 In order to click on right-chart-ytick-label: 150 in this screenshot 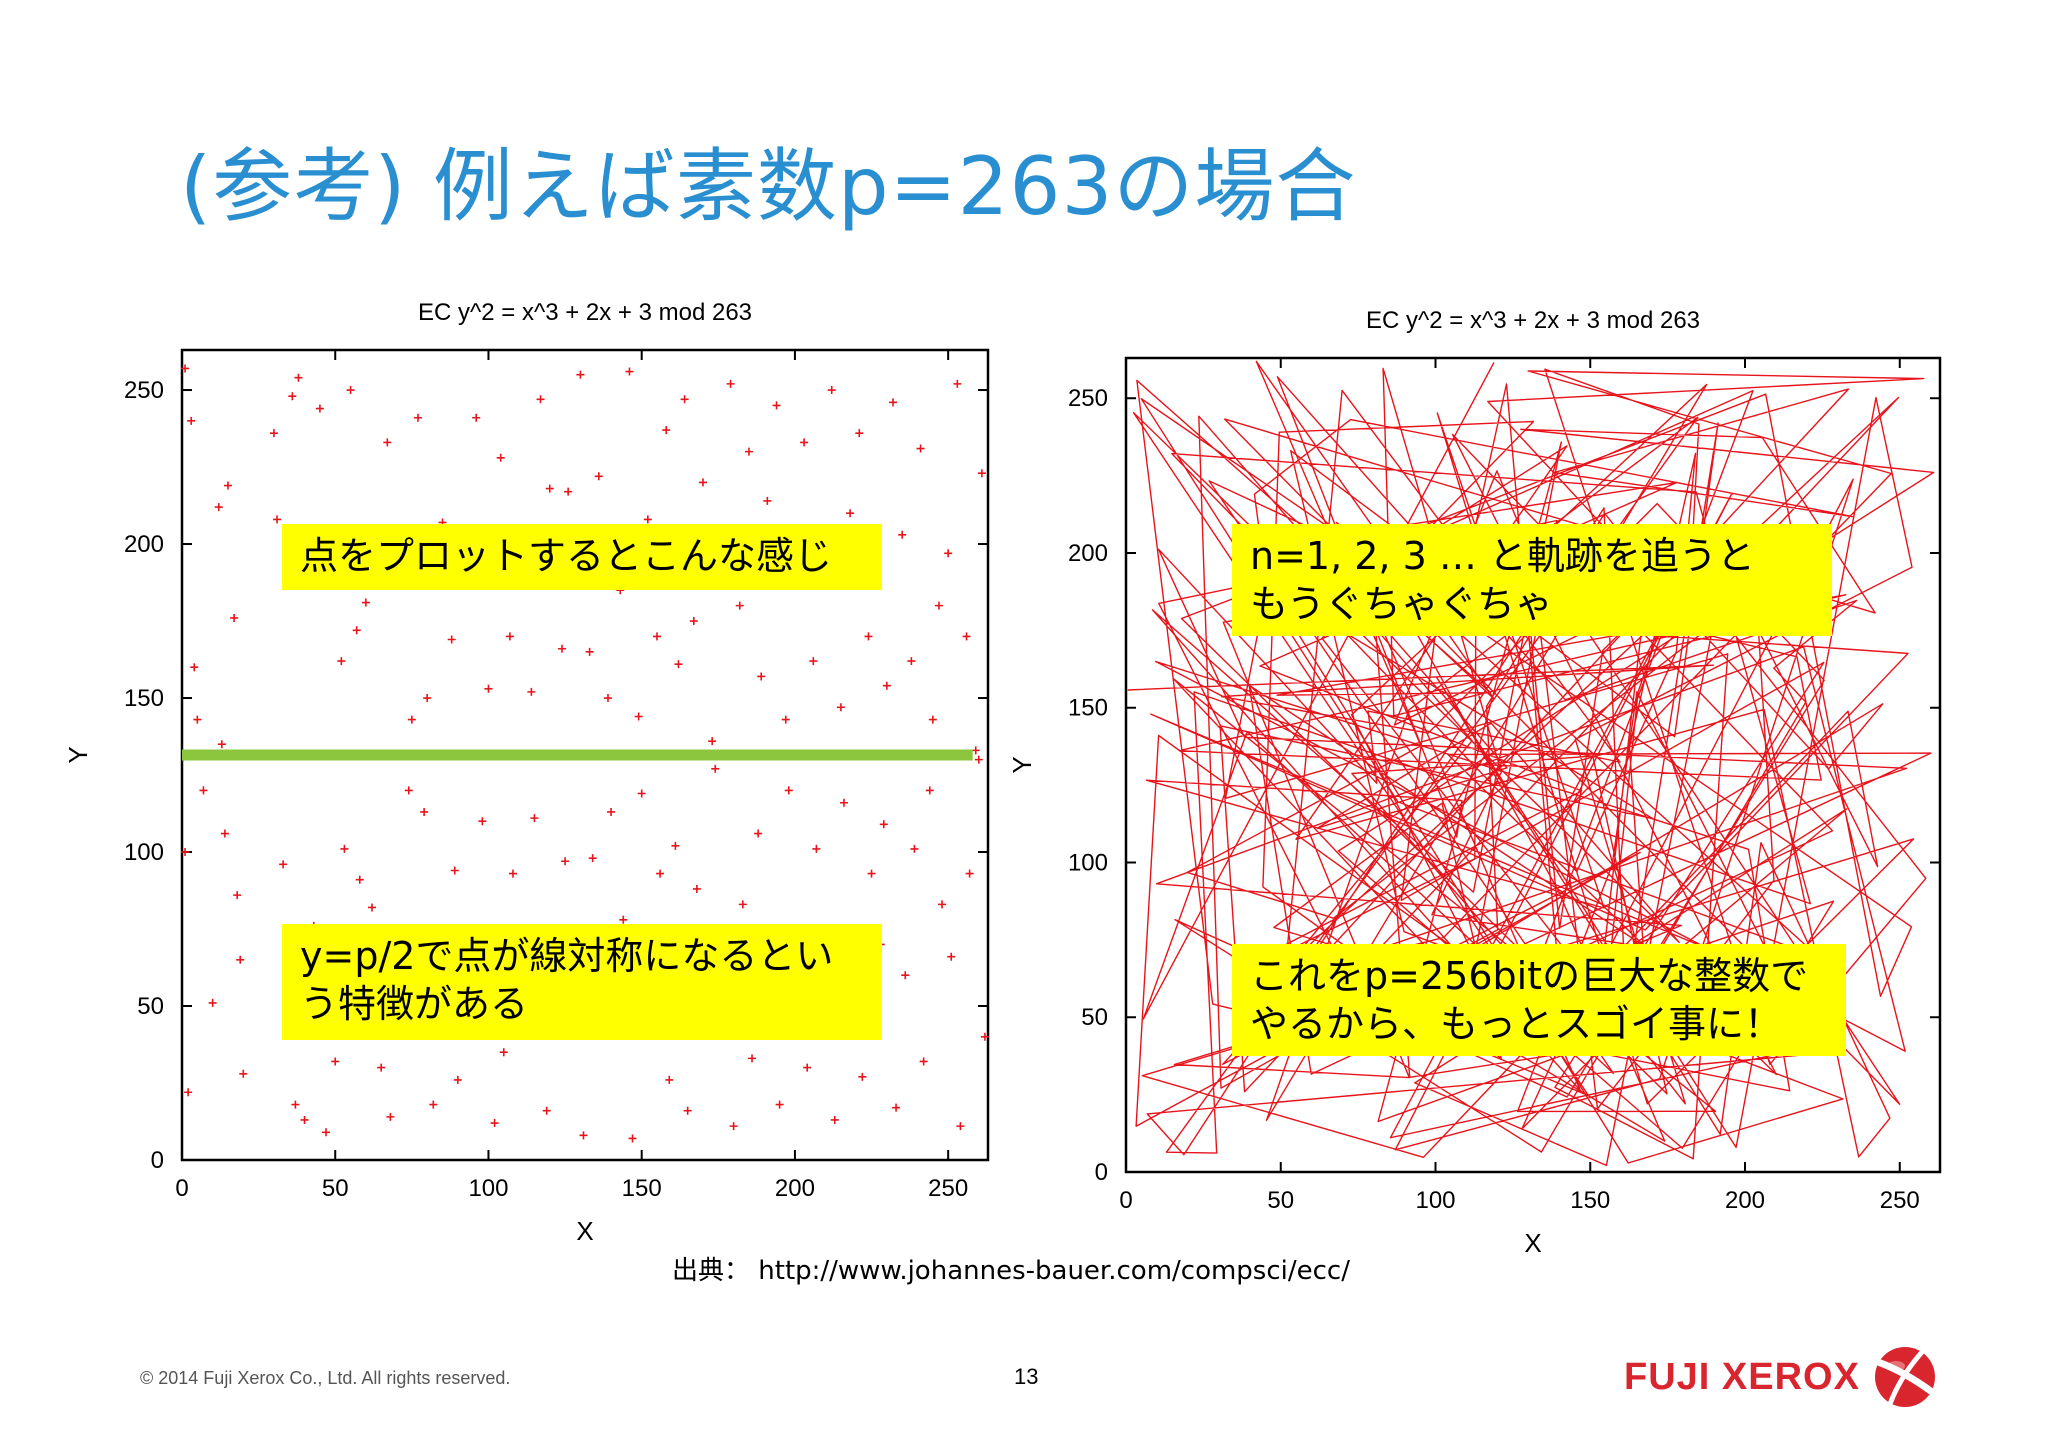, I will do `click(1088, 708)`.